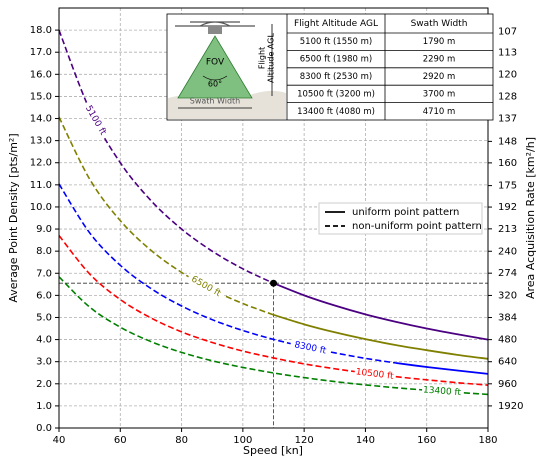 This screenshot has height=465, width=540. I want to click on table-header: Swath Width, so click(439, 24).